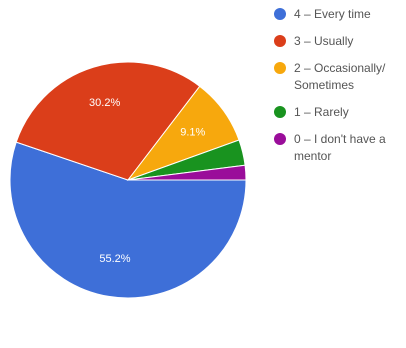 This screenshot has height=348, width=406. I want to click on legend-label: 1 – Rarely, so click(321, 112).